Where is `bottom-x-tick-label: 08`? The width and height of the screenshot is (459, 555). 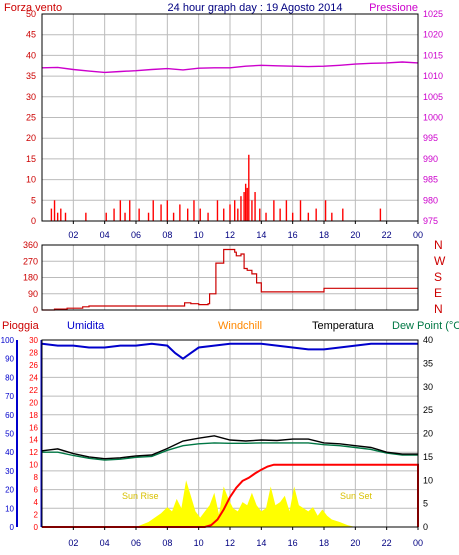
bottom-x-tick-label: 08 is located at coordinates (167, 543).